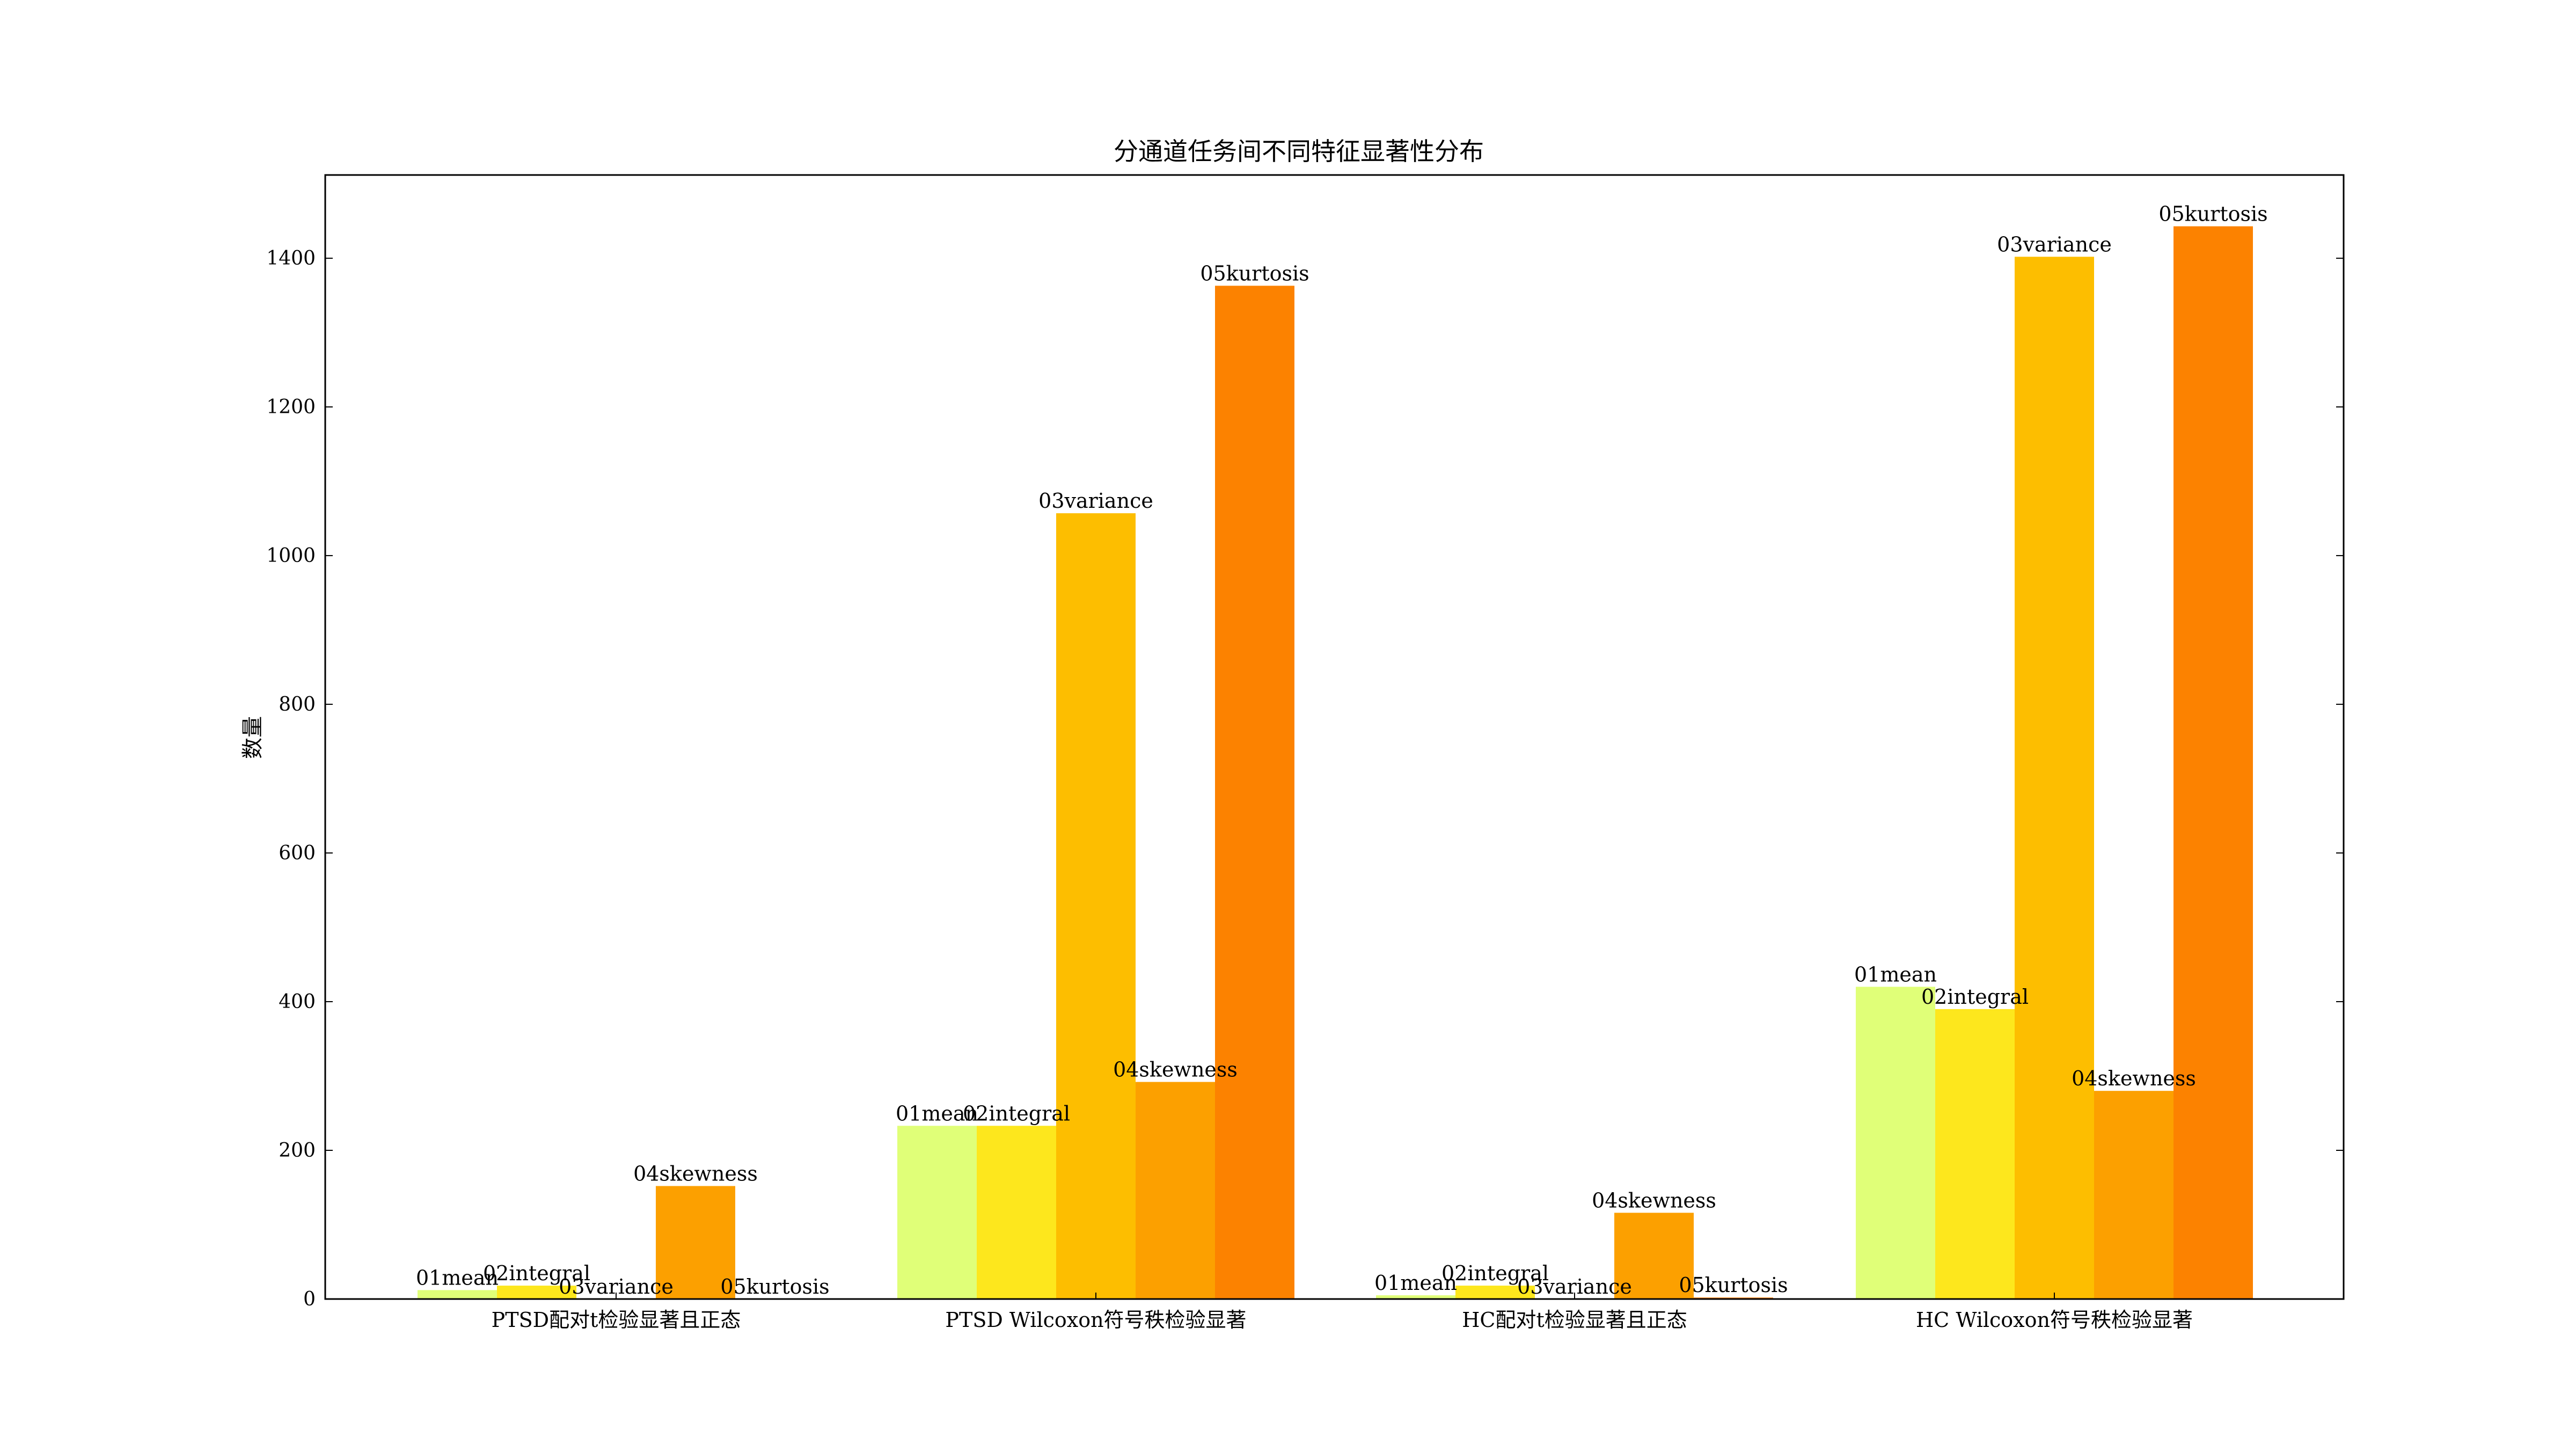 The height and width of the screenshot is (1452, 2576). I want to click on y-tick-label-4: 800, so click(297, 705).